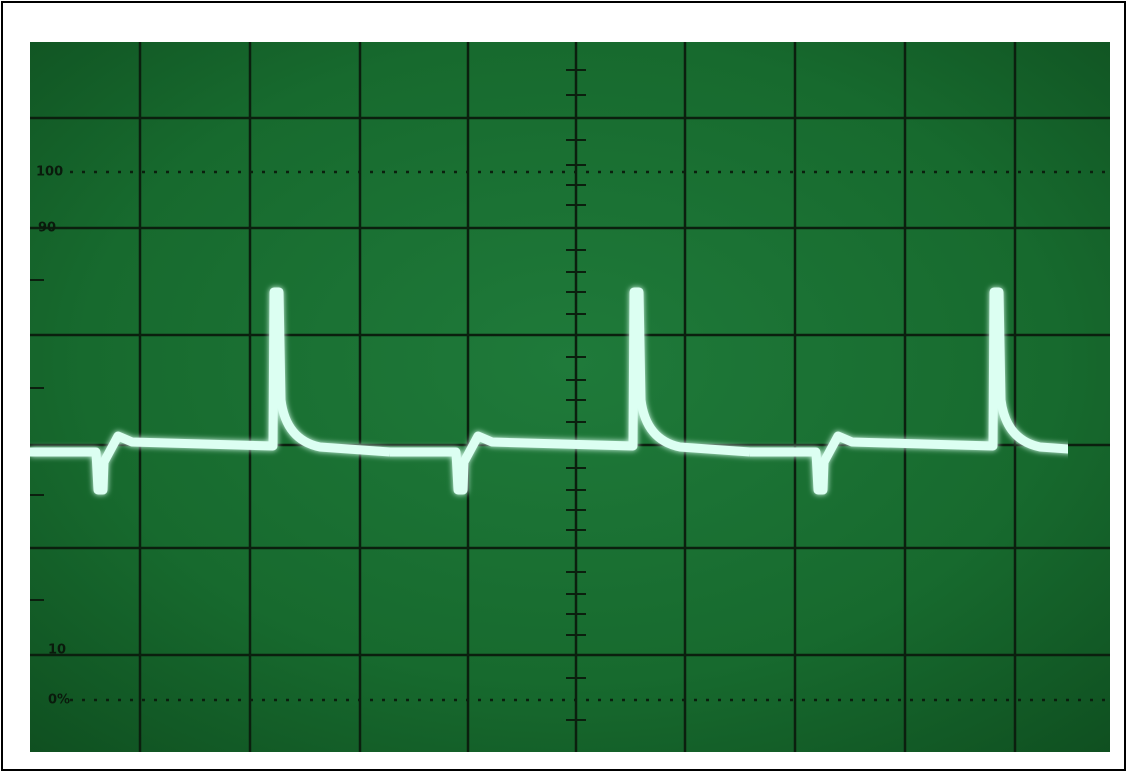 The image size is (1127, 772). Describe the element at coordinates (59, 700) in the screenshot. I see `graticule-label: 0%` at that location.